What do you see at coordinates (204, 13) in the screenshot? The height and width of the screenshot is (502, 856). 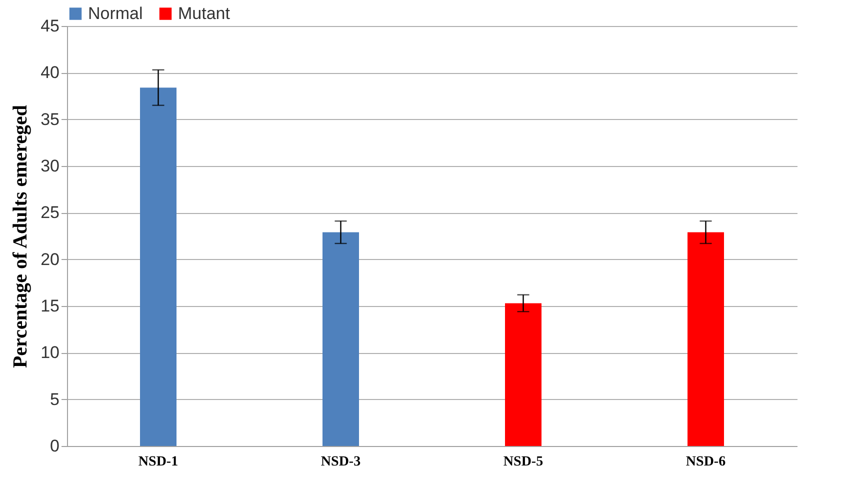 I see `legend-label: Mutant` at bounding box center [204, 13].